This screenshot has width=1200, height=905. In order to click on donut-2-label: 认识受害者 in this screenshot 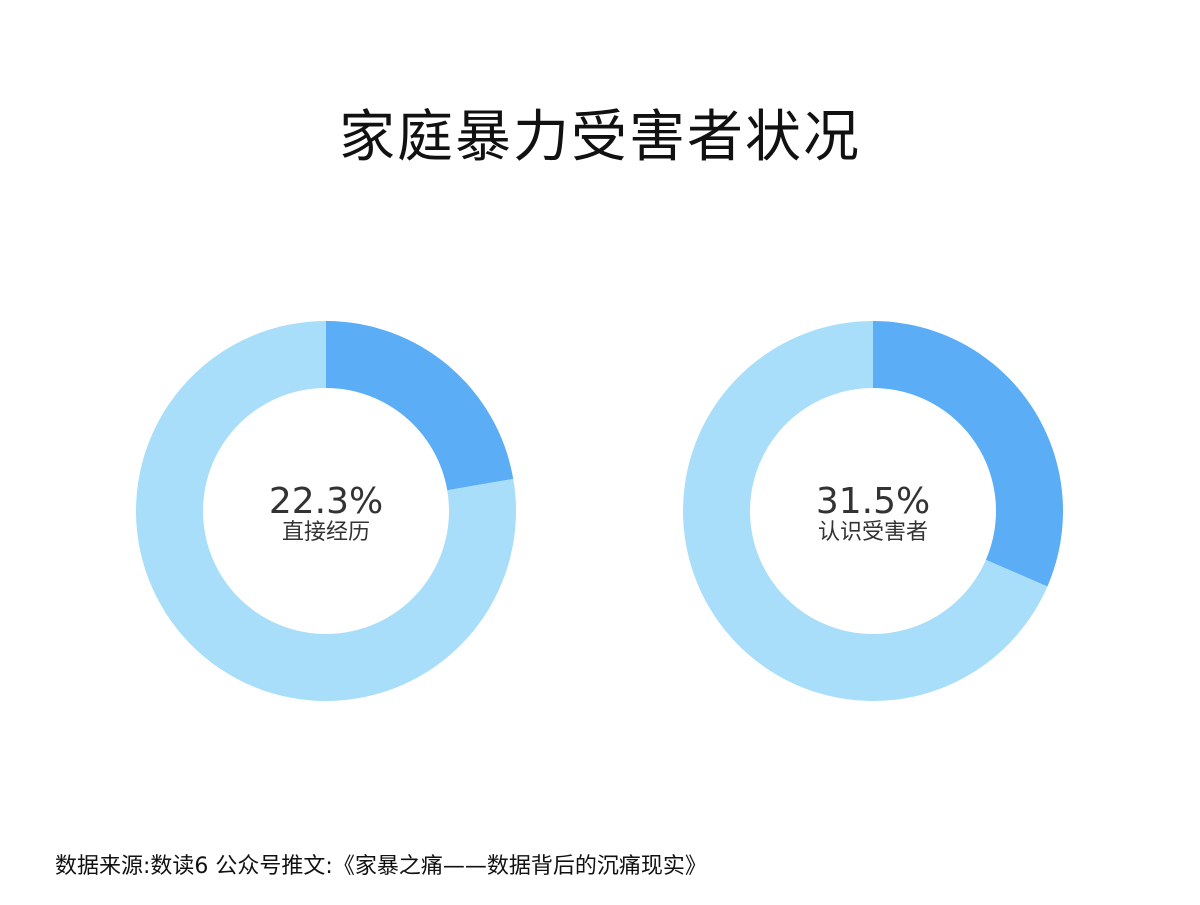, I will do `click(873, 532)`.